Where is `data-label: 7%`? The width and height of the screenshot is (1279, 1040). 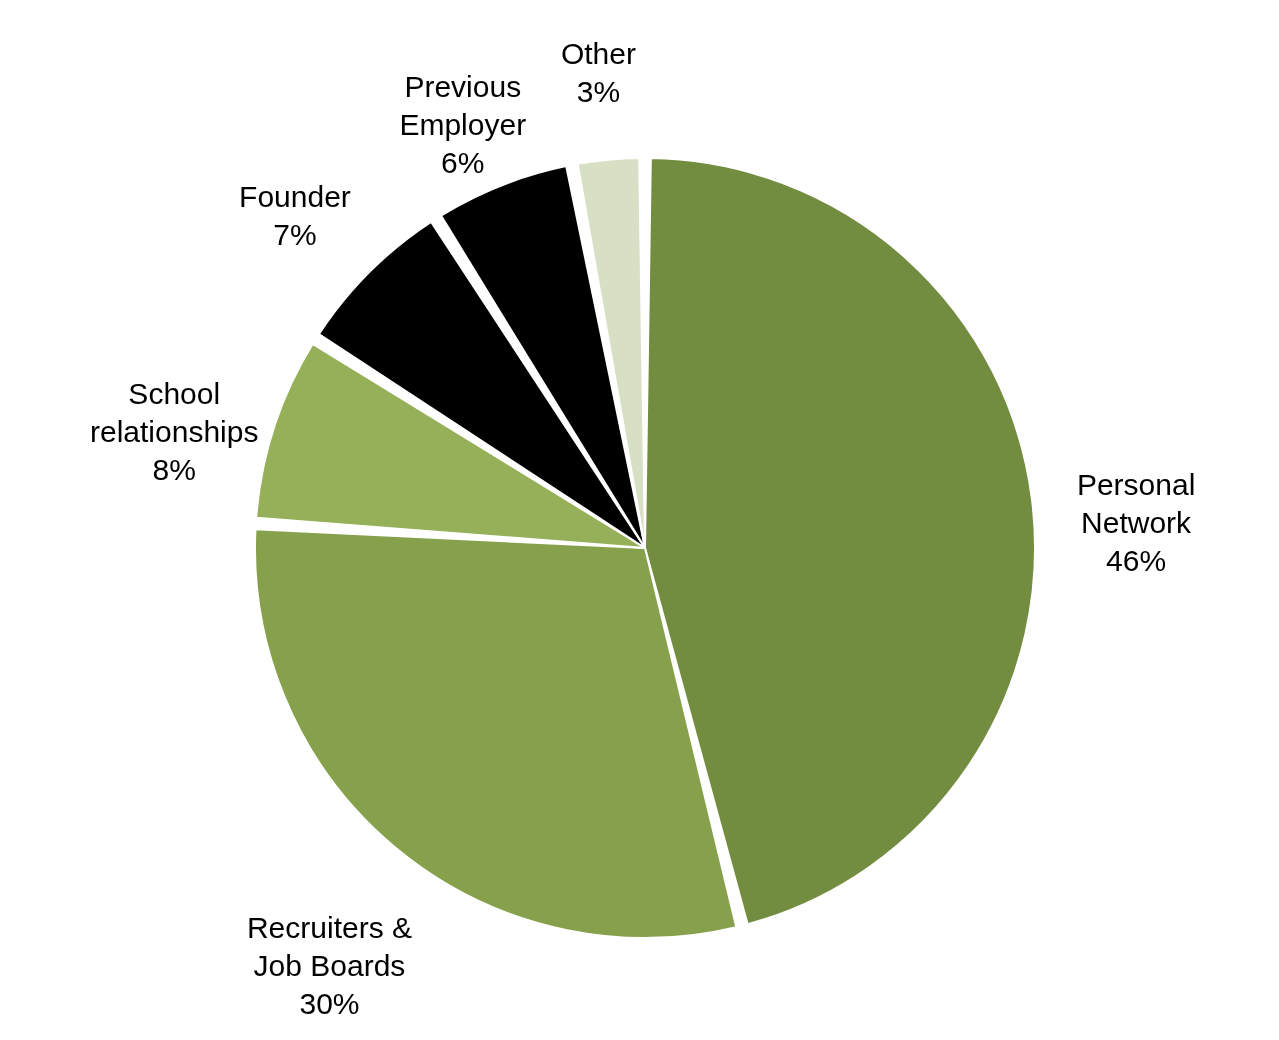 data-label: 7% is located at coordinates (295, 234).